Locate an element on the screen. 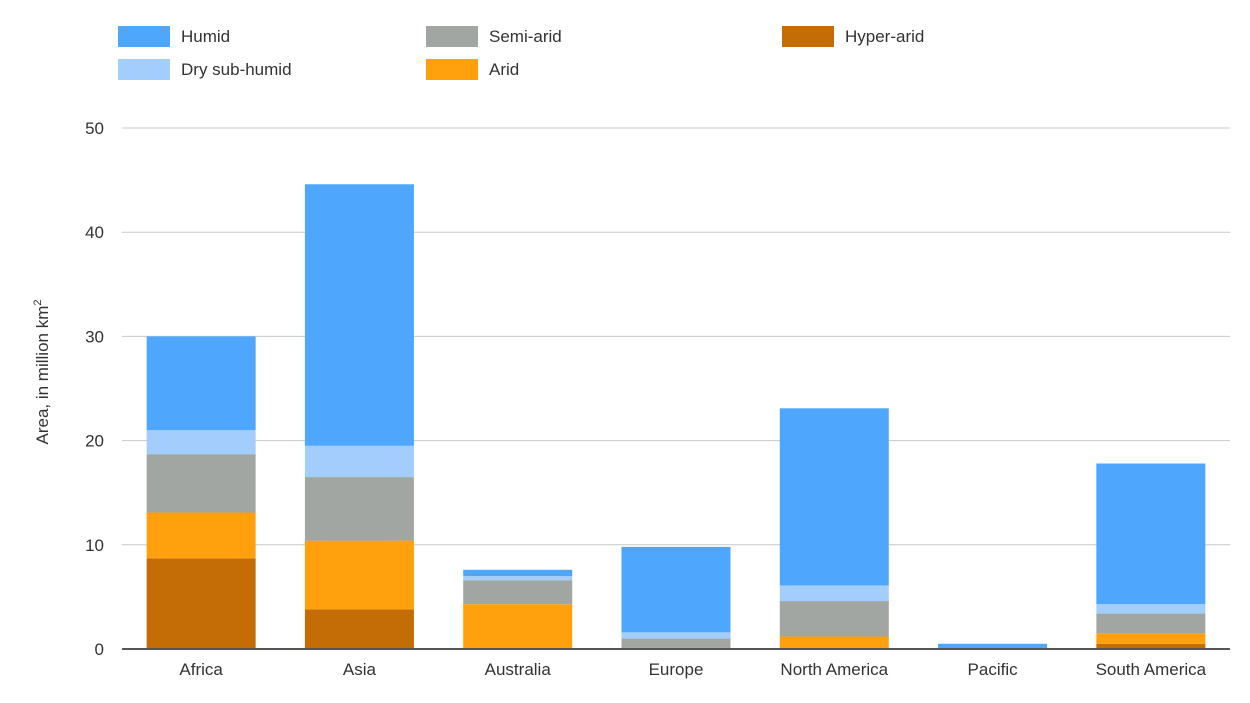  bar-segment-south-america-dry-sub-humid is located at coordinates (1151, 609).